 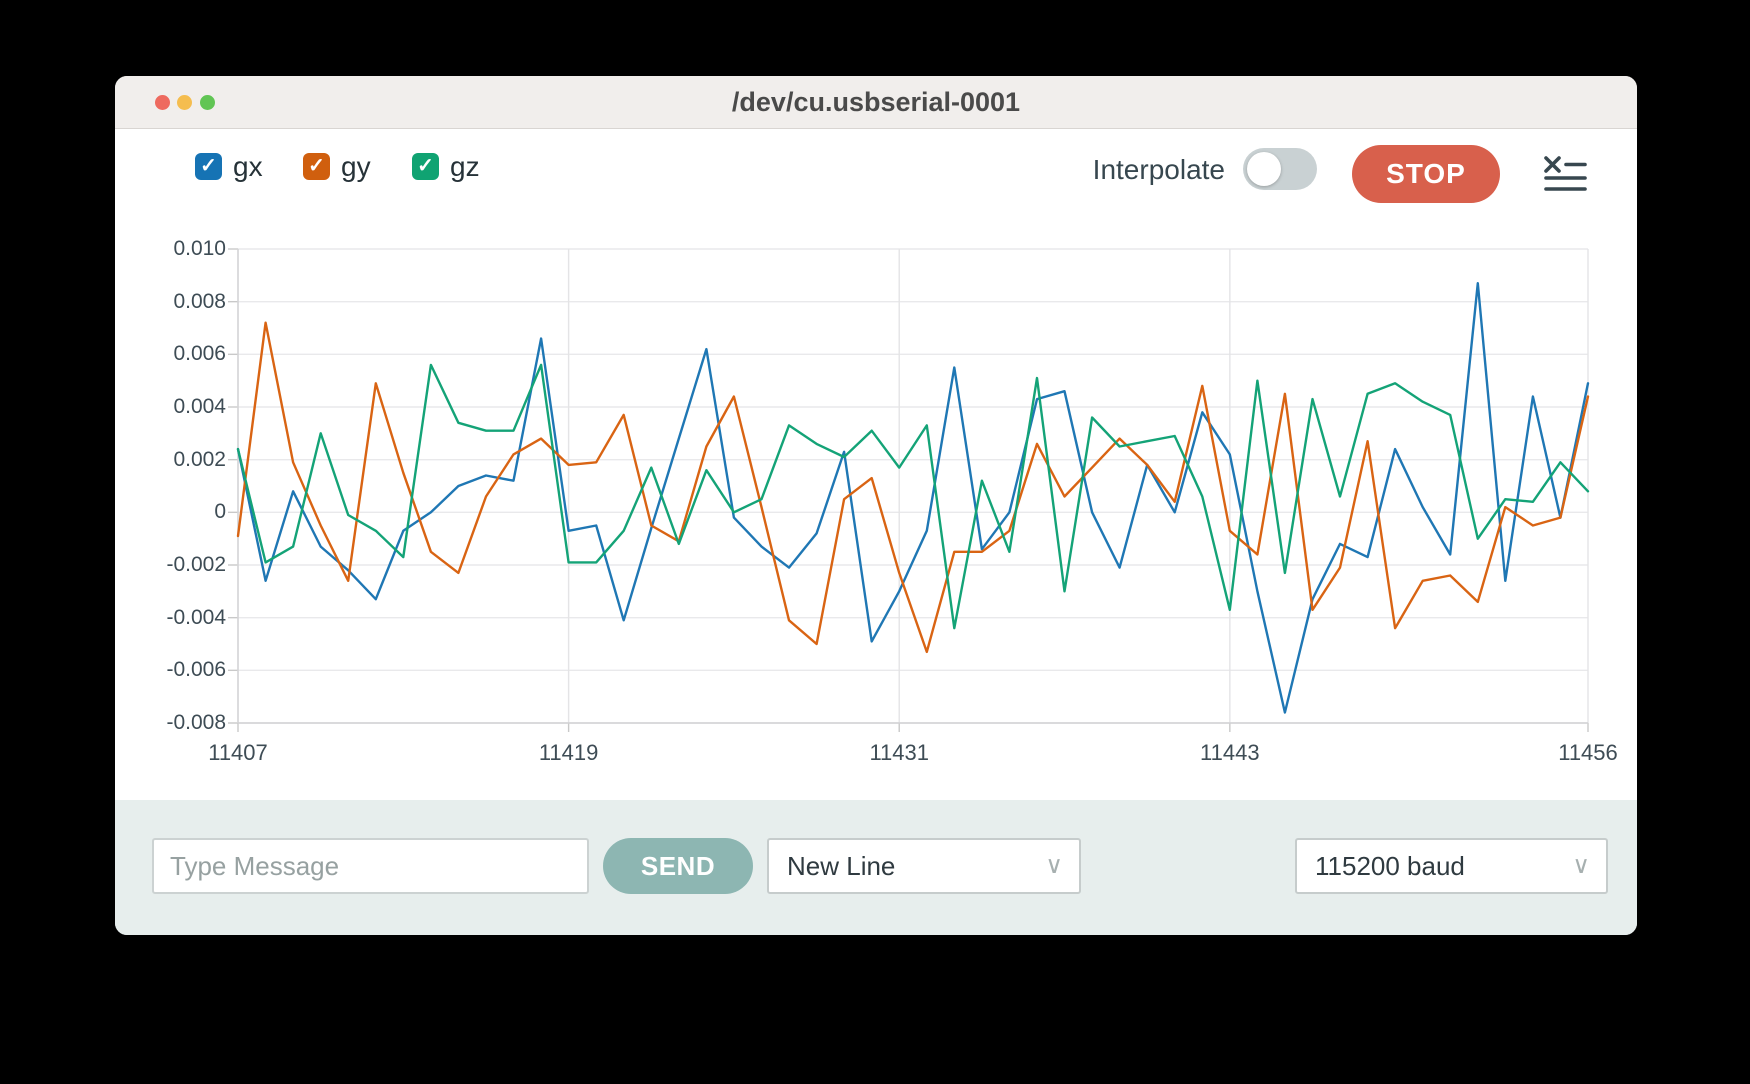 I want to click on y-tick-label: -0.002, so click(x=196, y=564).